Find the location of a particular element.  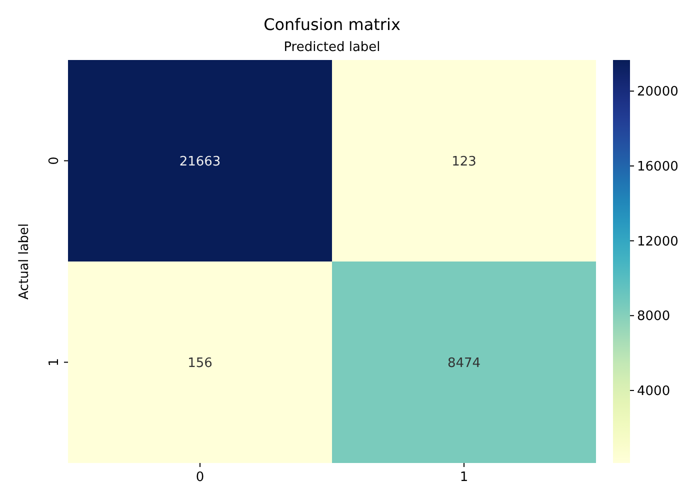

color-bar-label: 16000 is located at coordinates (657, 167).